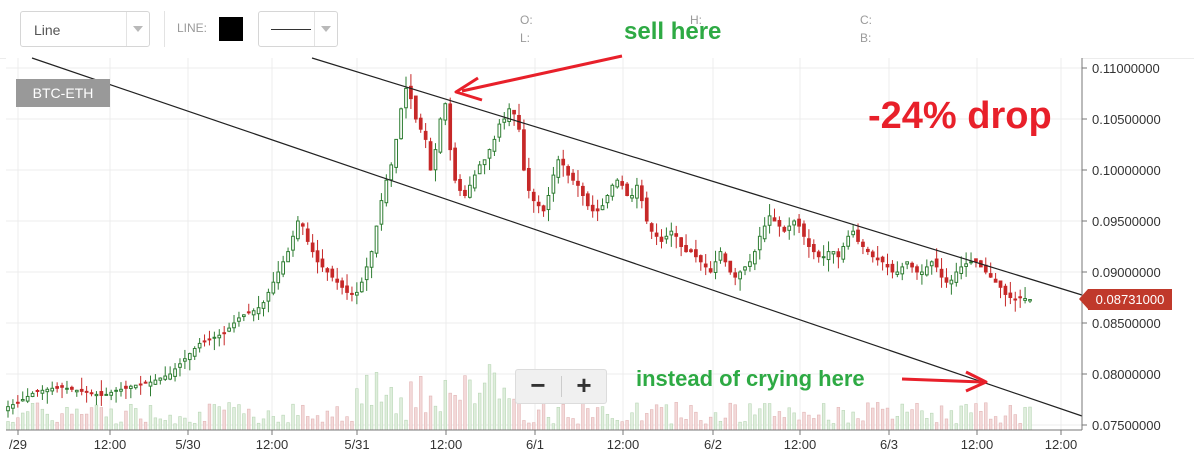 The image size is (1194, 472). Describe the element at coordinates (164, 29) in the screenshot. I see `toolbar-divider` at that location.